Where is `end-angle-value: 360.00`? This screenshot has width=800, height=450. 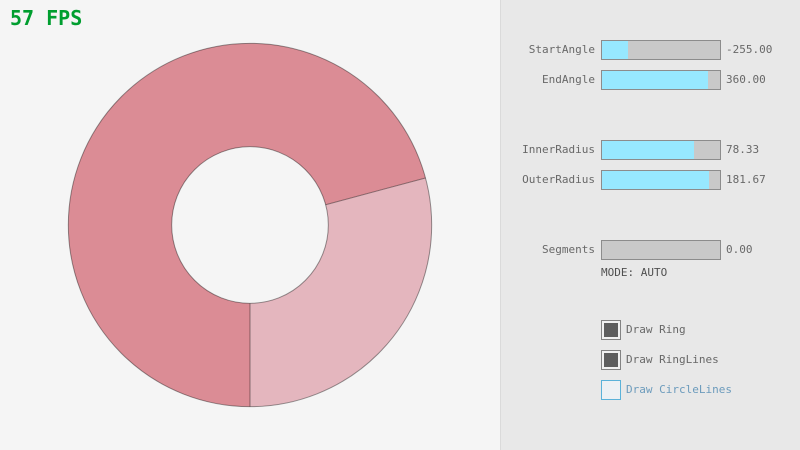 end-angle-value: 360.00 is located at coordinates (746, 79).